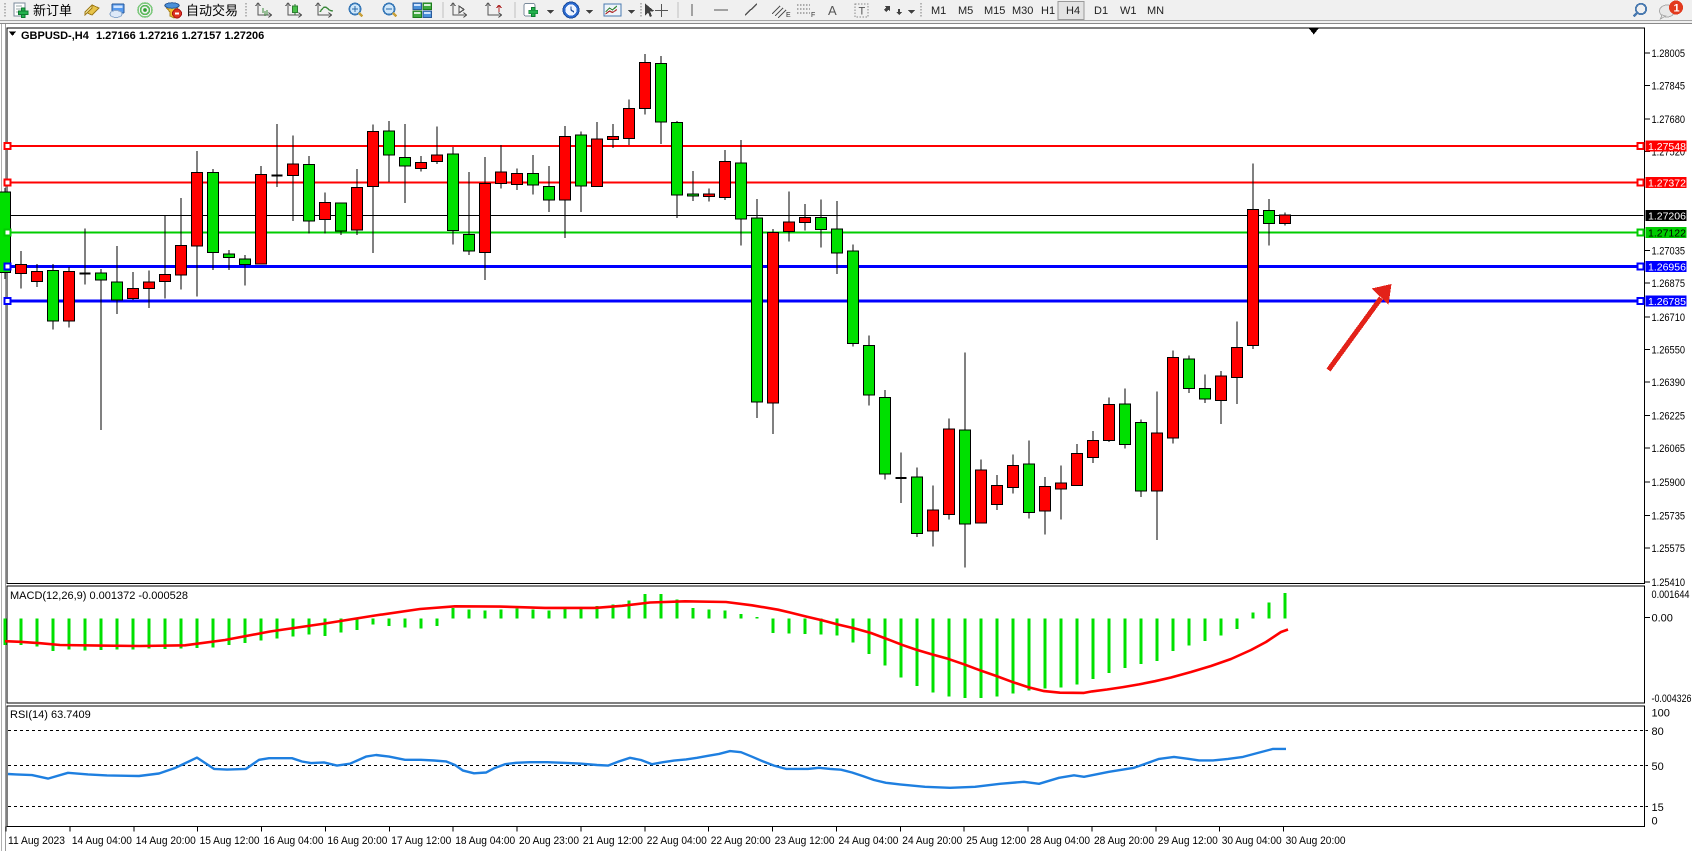  What do you see at coordinates (805, 841) in the screenshot?
I see `svg-text: 23 Aug 12:00` at bounding box center [805, 841].